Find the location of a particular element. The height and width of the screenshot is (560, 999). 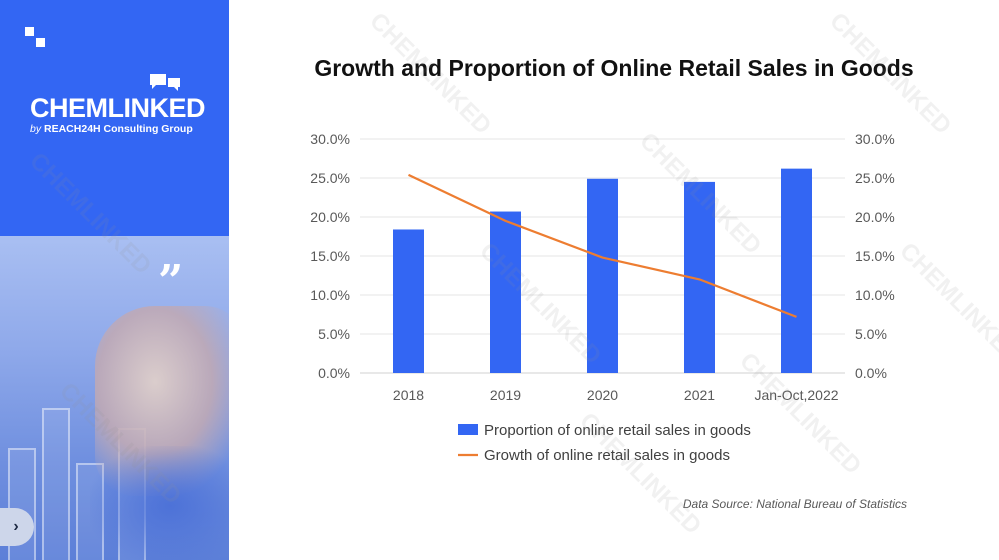

y2-tick-label: 20.0% is located at coordinates (875, 217).